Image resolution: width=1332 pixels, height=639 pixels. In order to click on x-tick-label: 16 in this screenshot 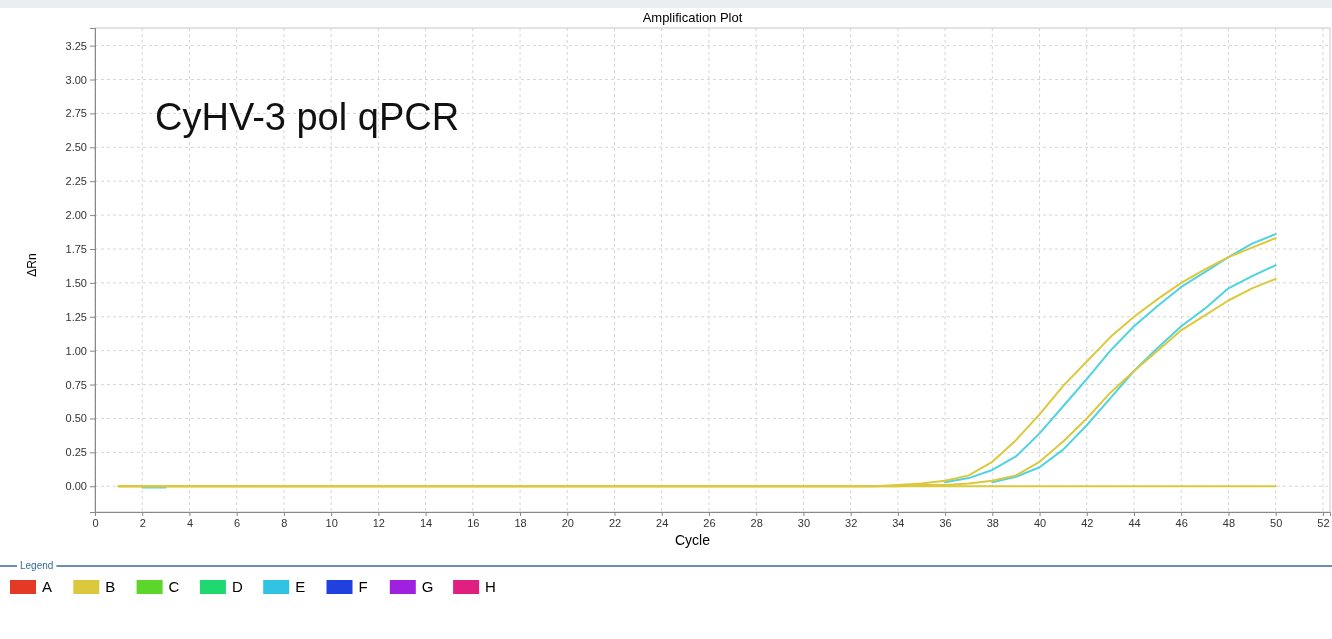, I will do `click(473, 522)`.